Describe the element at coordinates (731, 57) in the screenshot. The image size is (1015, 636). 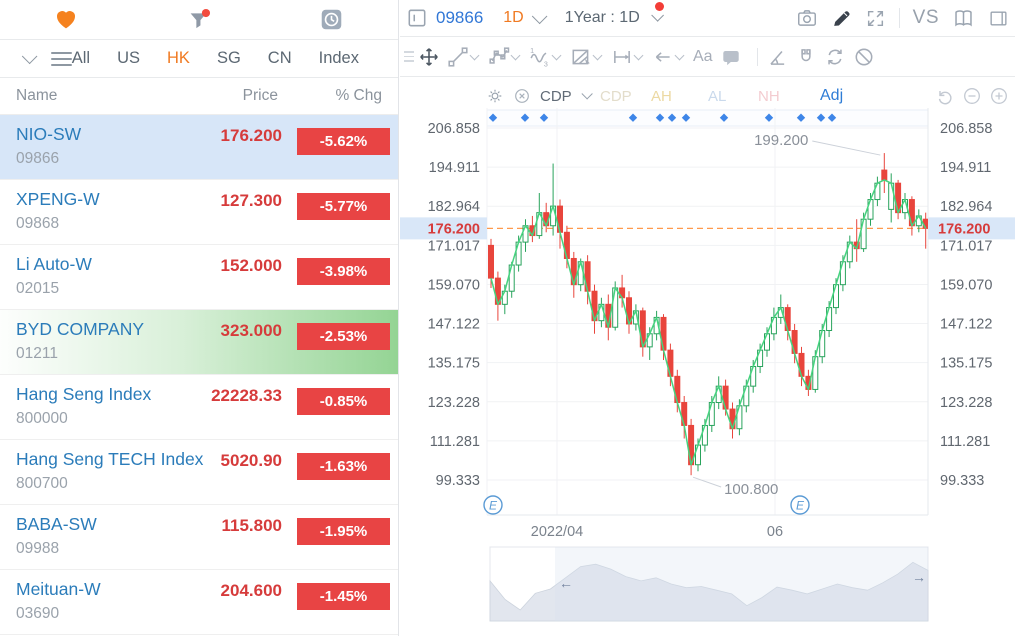
I see `comment-tool-icon` at that location.